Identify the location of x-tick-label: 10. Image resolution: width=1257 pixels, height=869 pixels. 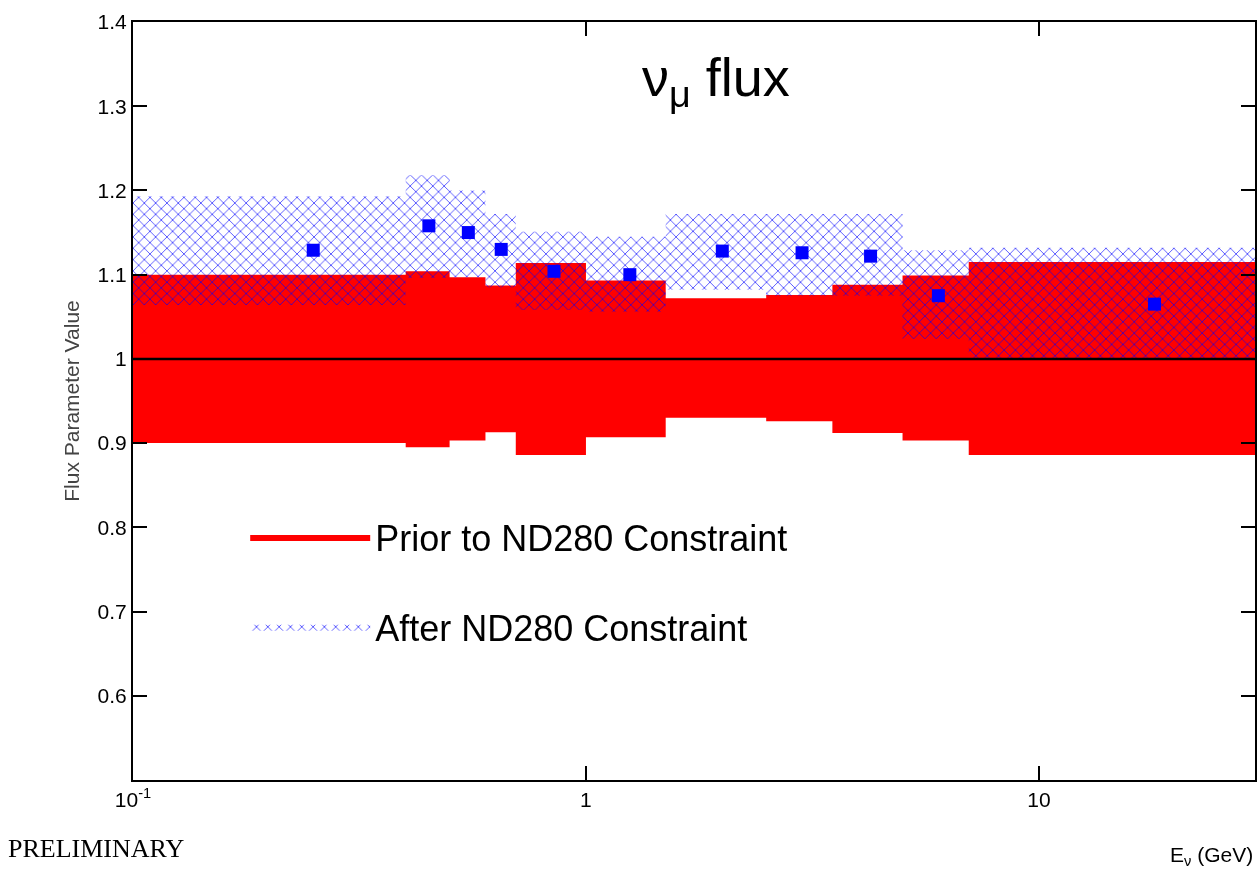
(1039, 800).